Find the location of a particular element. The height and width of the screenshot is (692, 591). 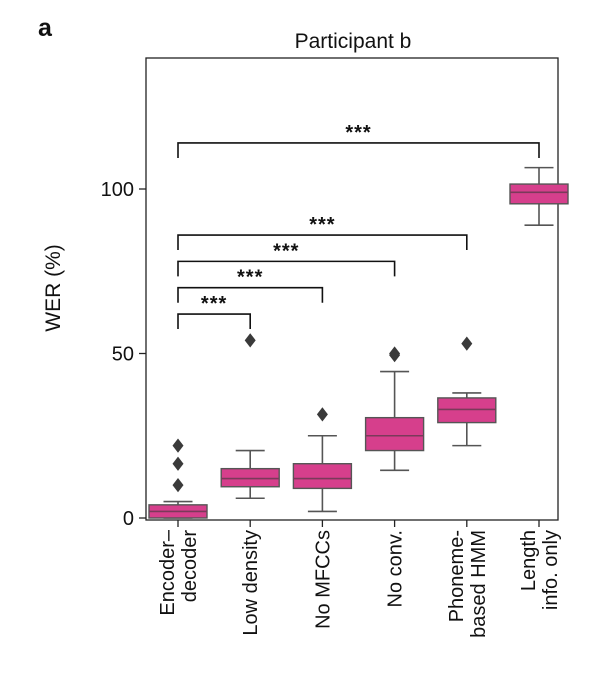

y-axis-label: WER (%) is located at coordinates (53, 288).